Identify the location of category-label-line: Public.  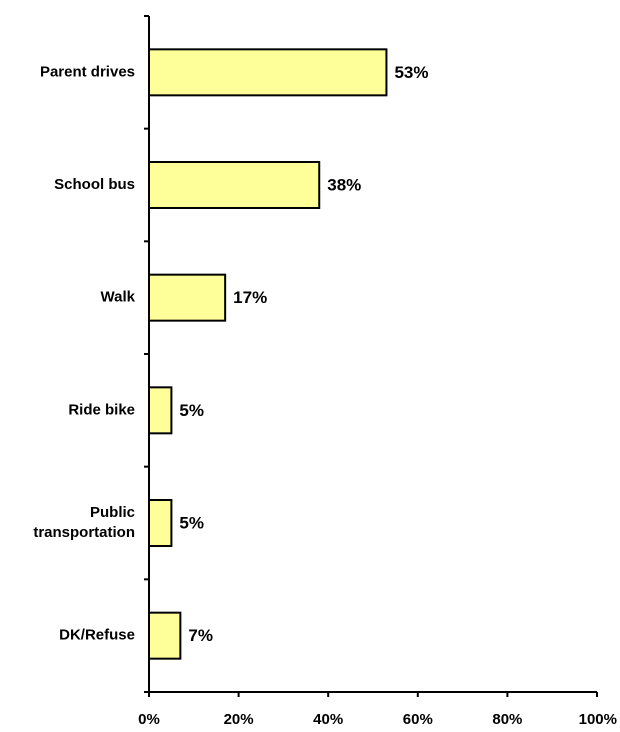
(112, 512).